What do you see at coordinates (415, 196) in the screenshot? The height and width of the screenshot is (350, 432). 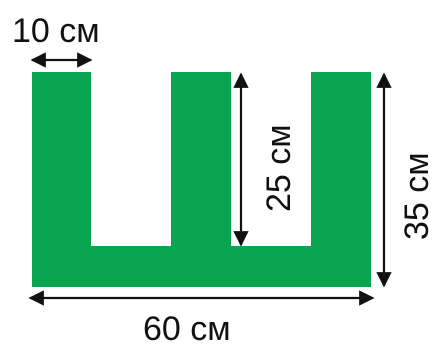 I see `total-height-label: 35 см` at bounding box center [415, 196].